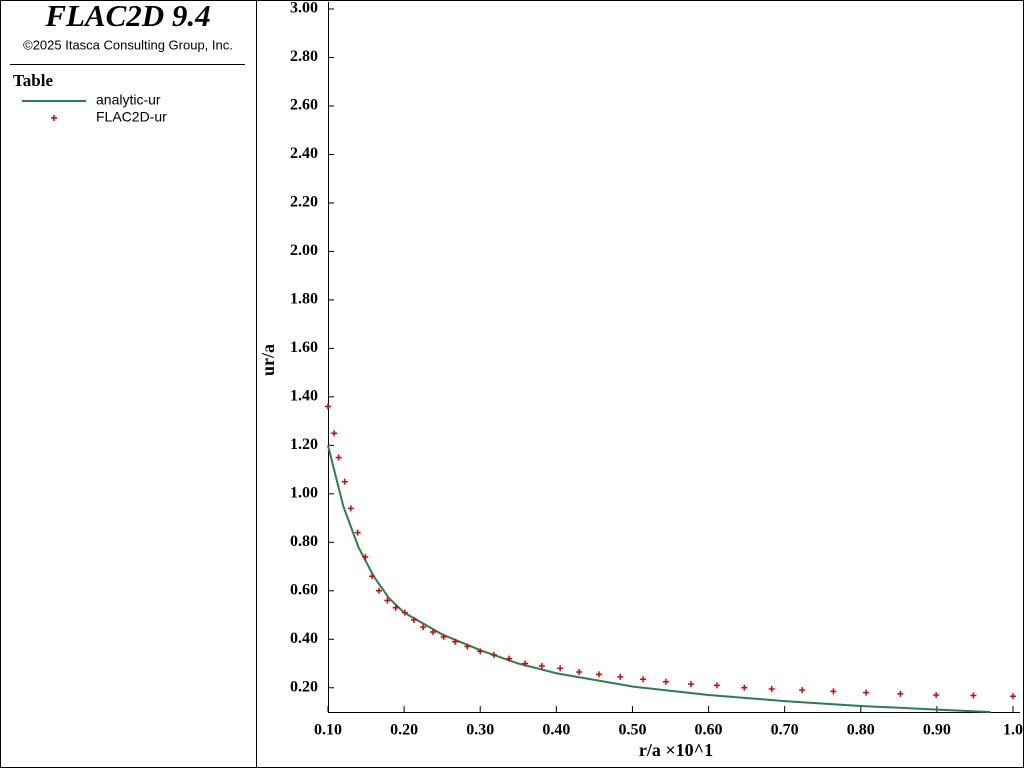 The height and width of the screenshot is (768, 1024). I want to click on y-tick-label: 1.00, so click(304, 492).